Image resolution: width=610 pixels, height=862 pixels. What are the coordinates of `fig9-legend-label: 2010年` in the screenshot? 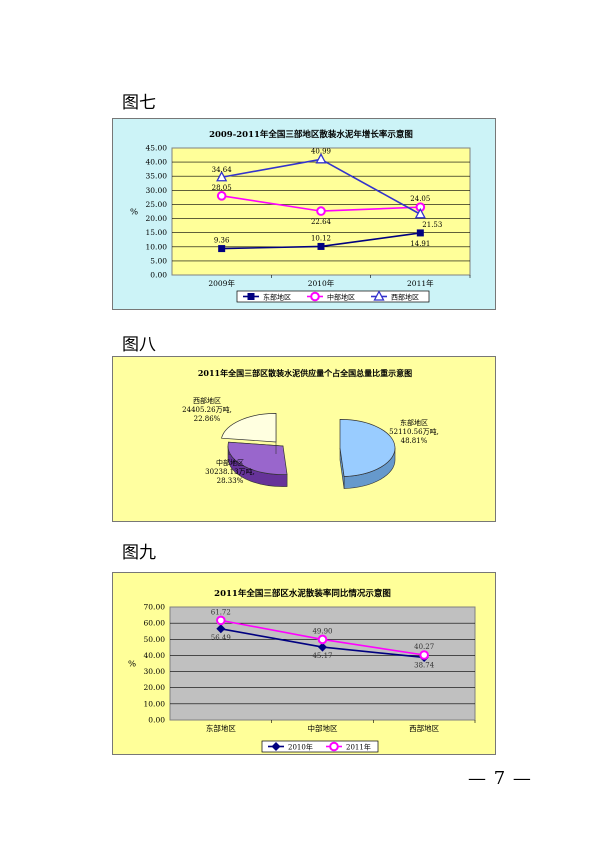 It's located at (300, 746).